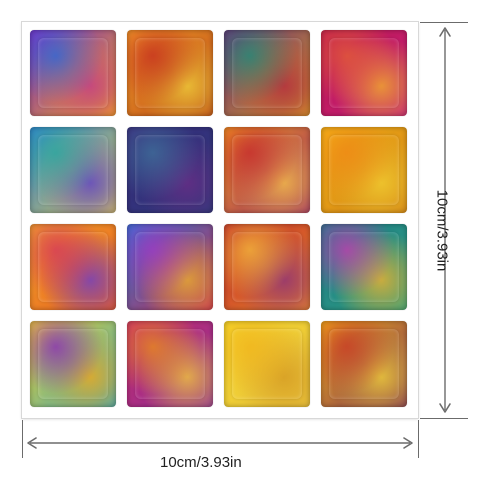  What do you see at coordinates (444, 418) in the screenshot?
I see `height-bottom-tick` at bounding box center [444, 418].